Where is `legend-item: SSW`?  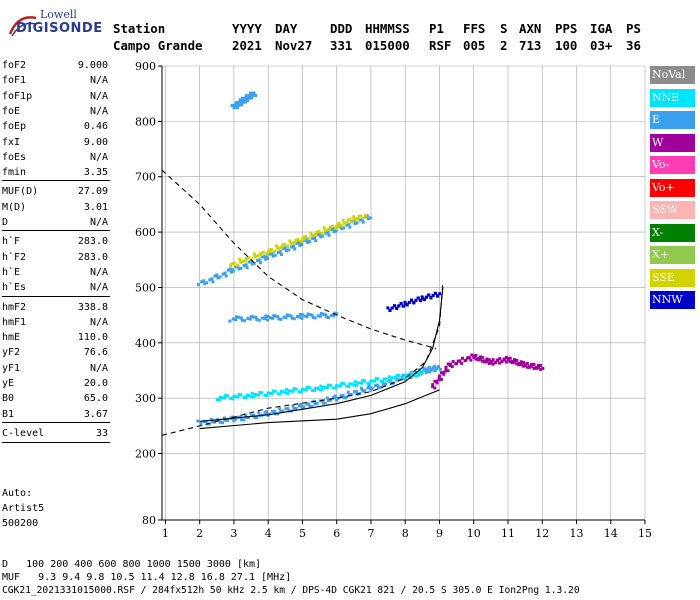
legend-item: SSW is located at coordinates (672, 210).